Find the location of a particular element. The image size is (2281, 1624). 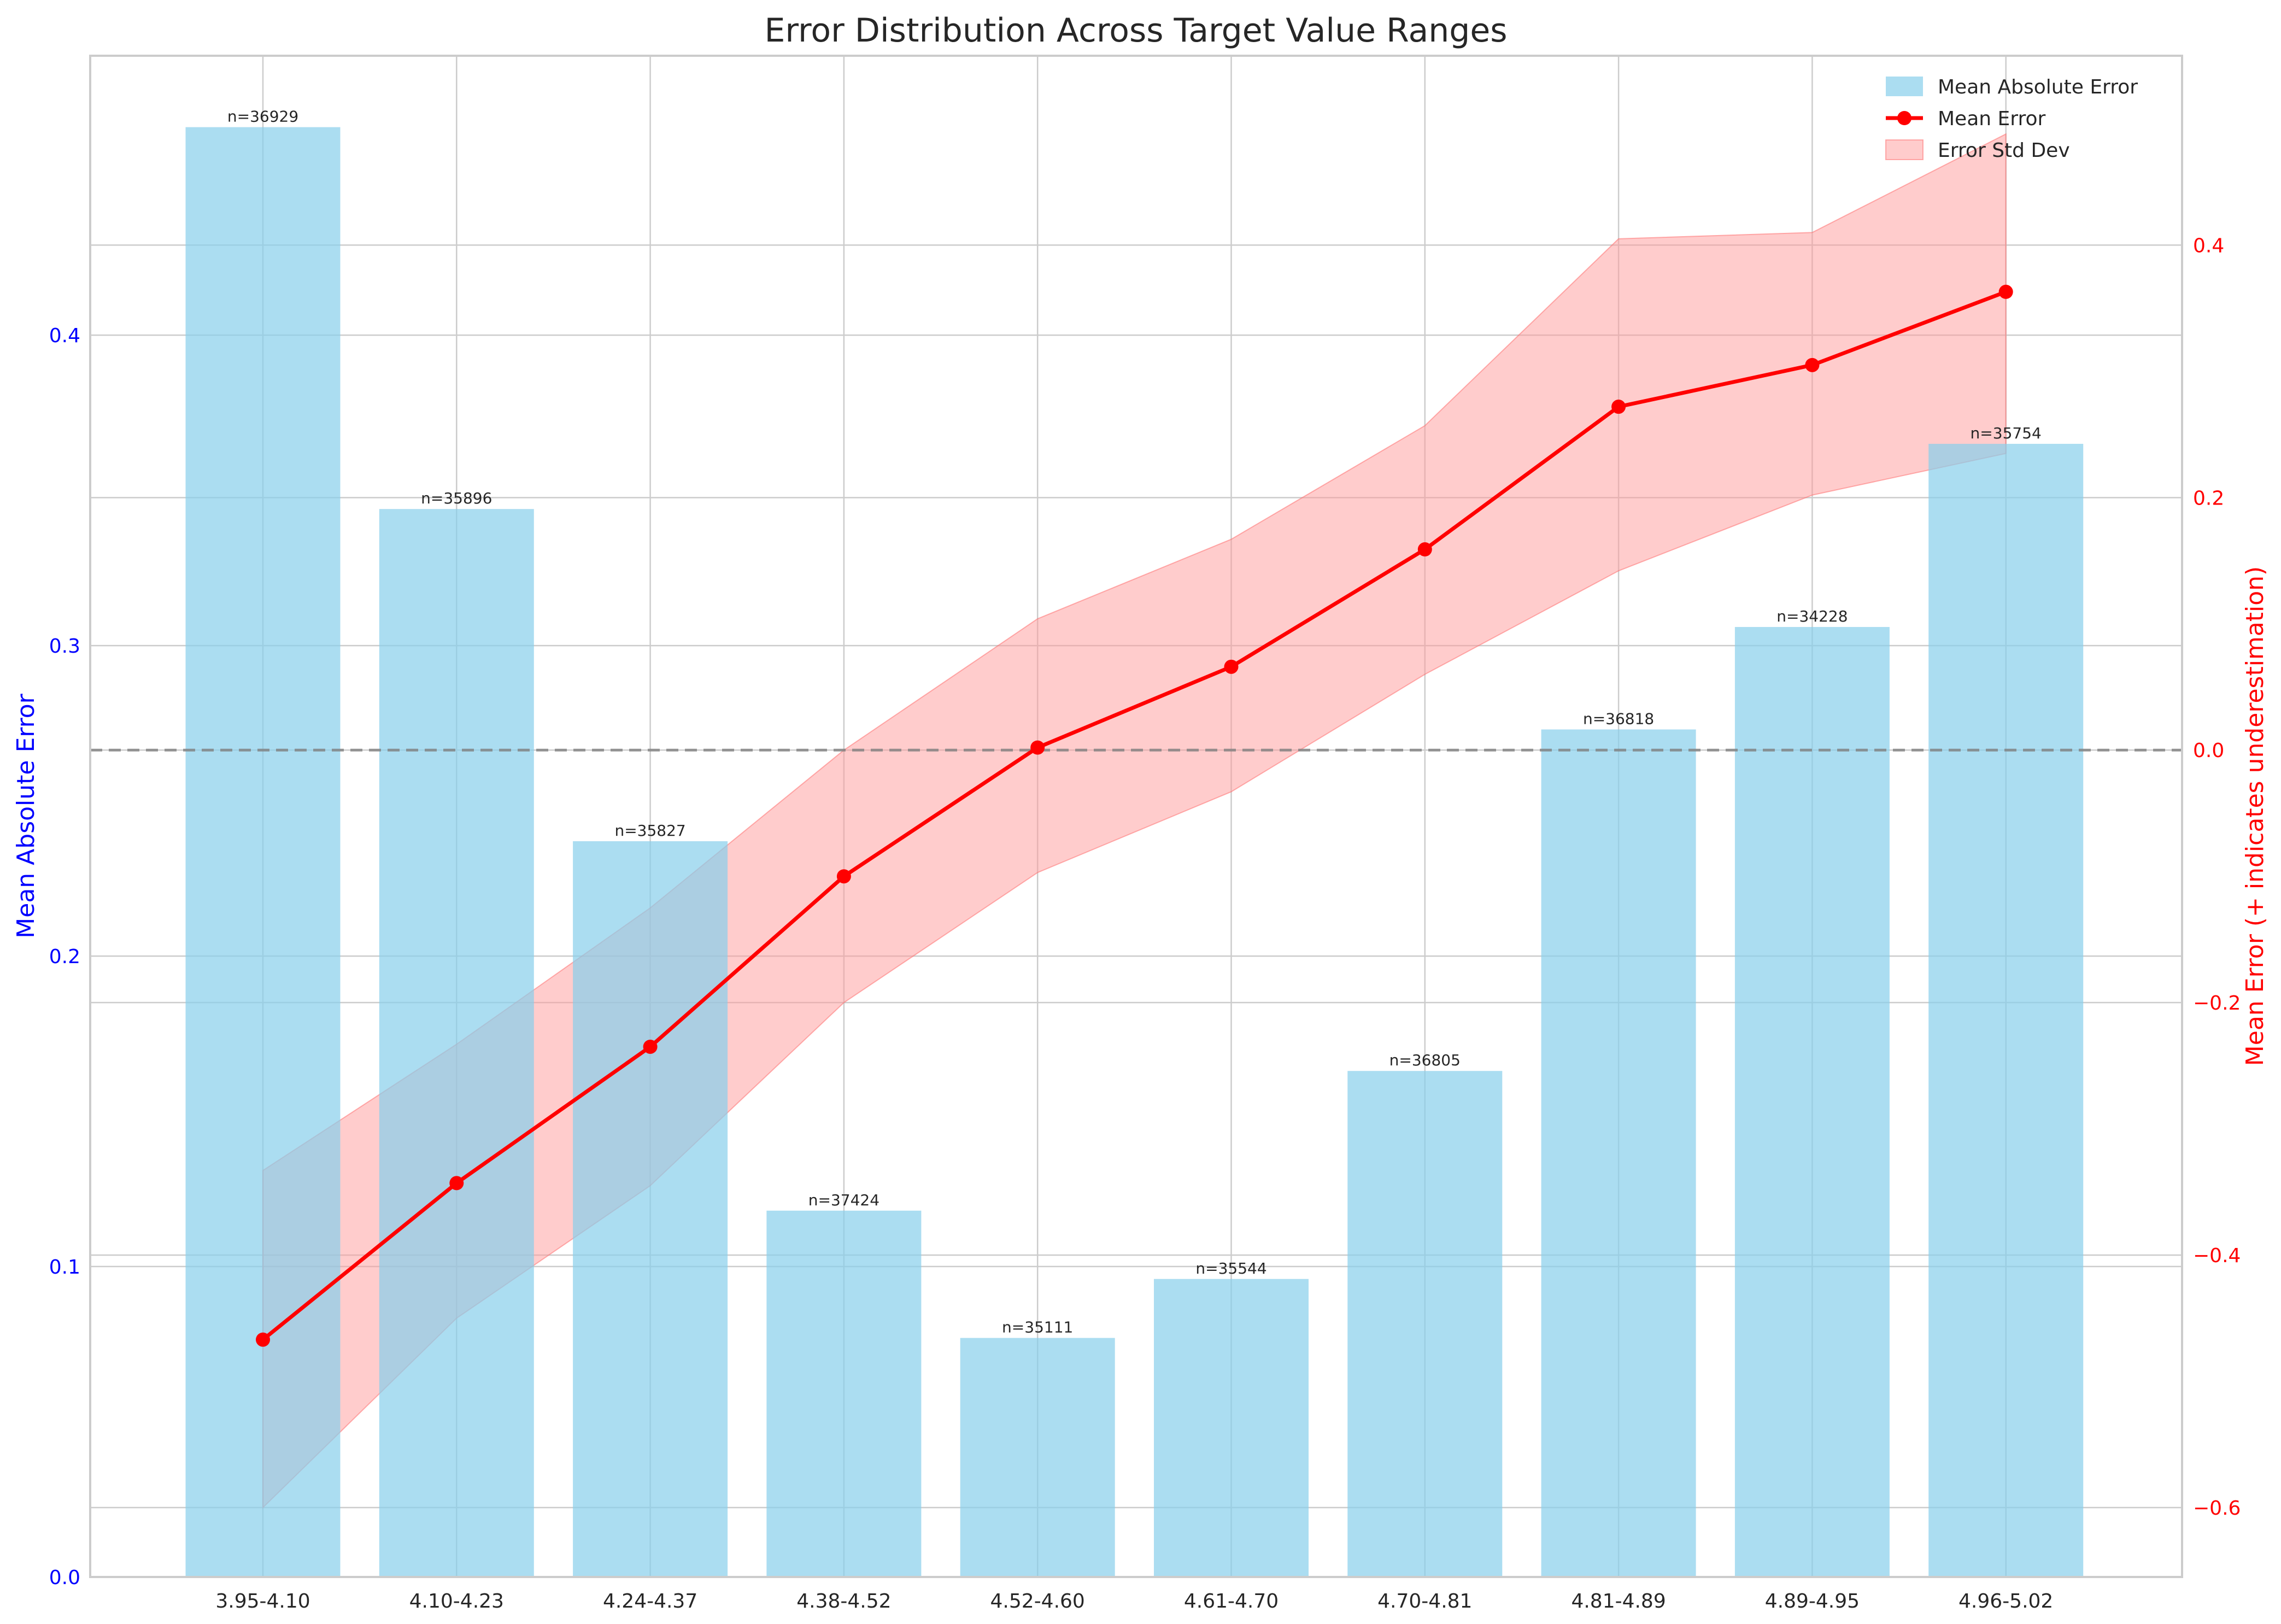

x-tick-label: 4.38-4.52 is located at coordinates (843, 1601).